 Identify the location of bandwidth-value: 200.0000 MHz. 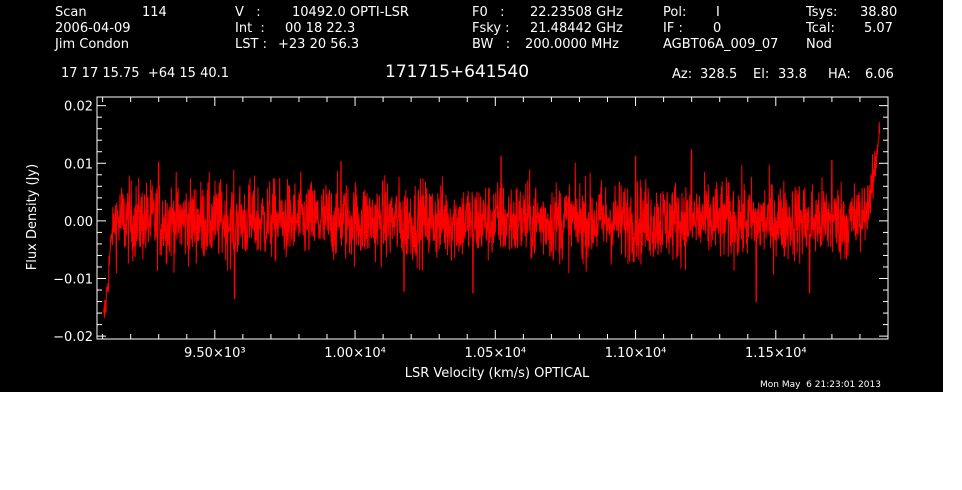
(572, 44).